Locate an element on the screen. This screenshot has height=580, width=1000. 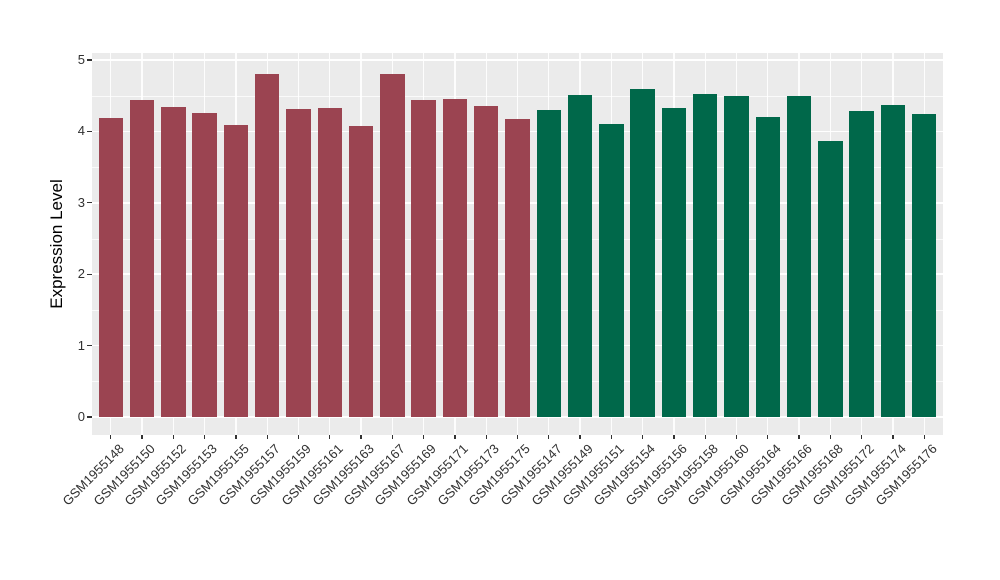
y-tick-label: 0 is located at coordinates (81, 416).